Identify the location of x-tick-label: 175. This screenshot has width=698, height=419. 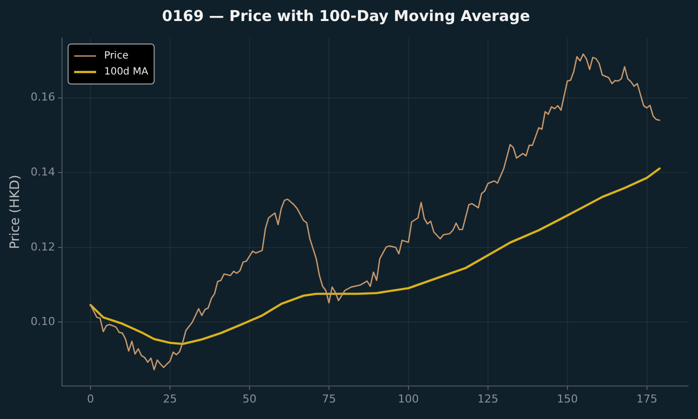
(647, 399).